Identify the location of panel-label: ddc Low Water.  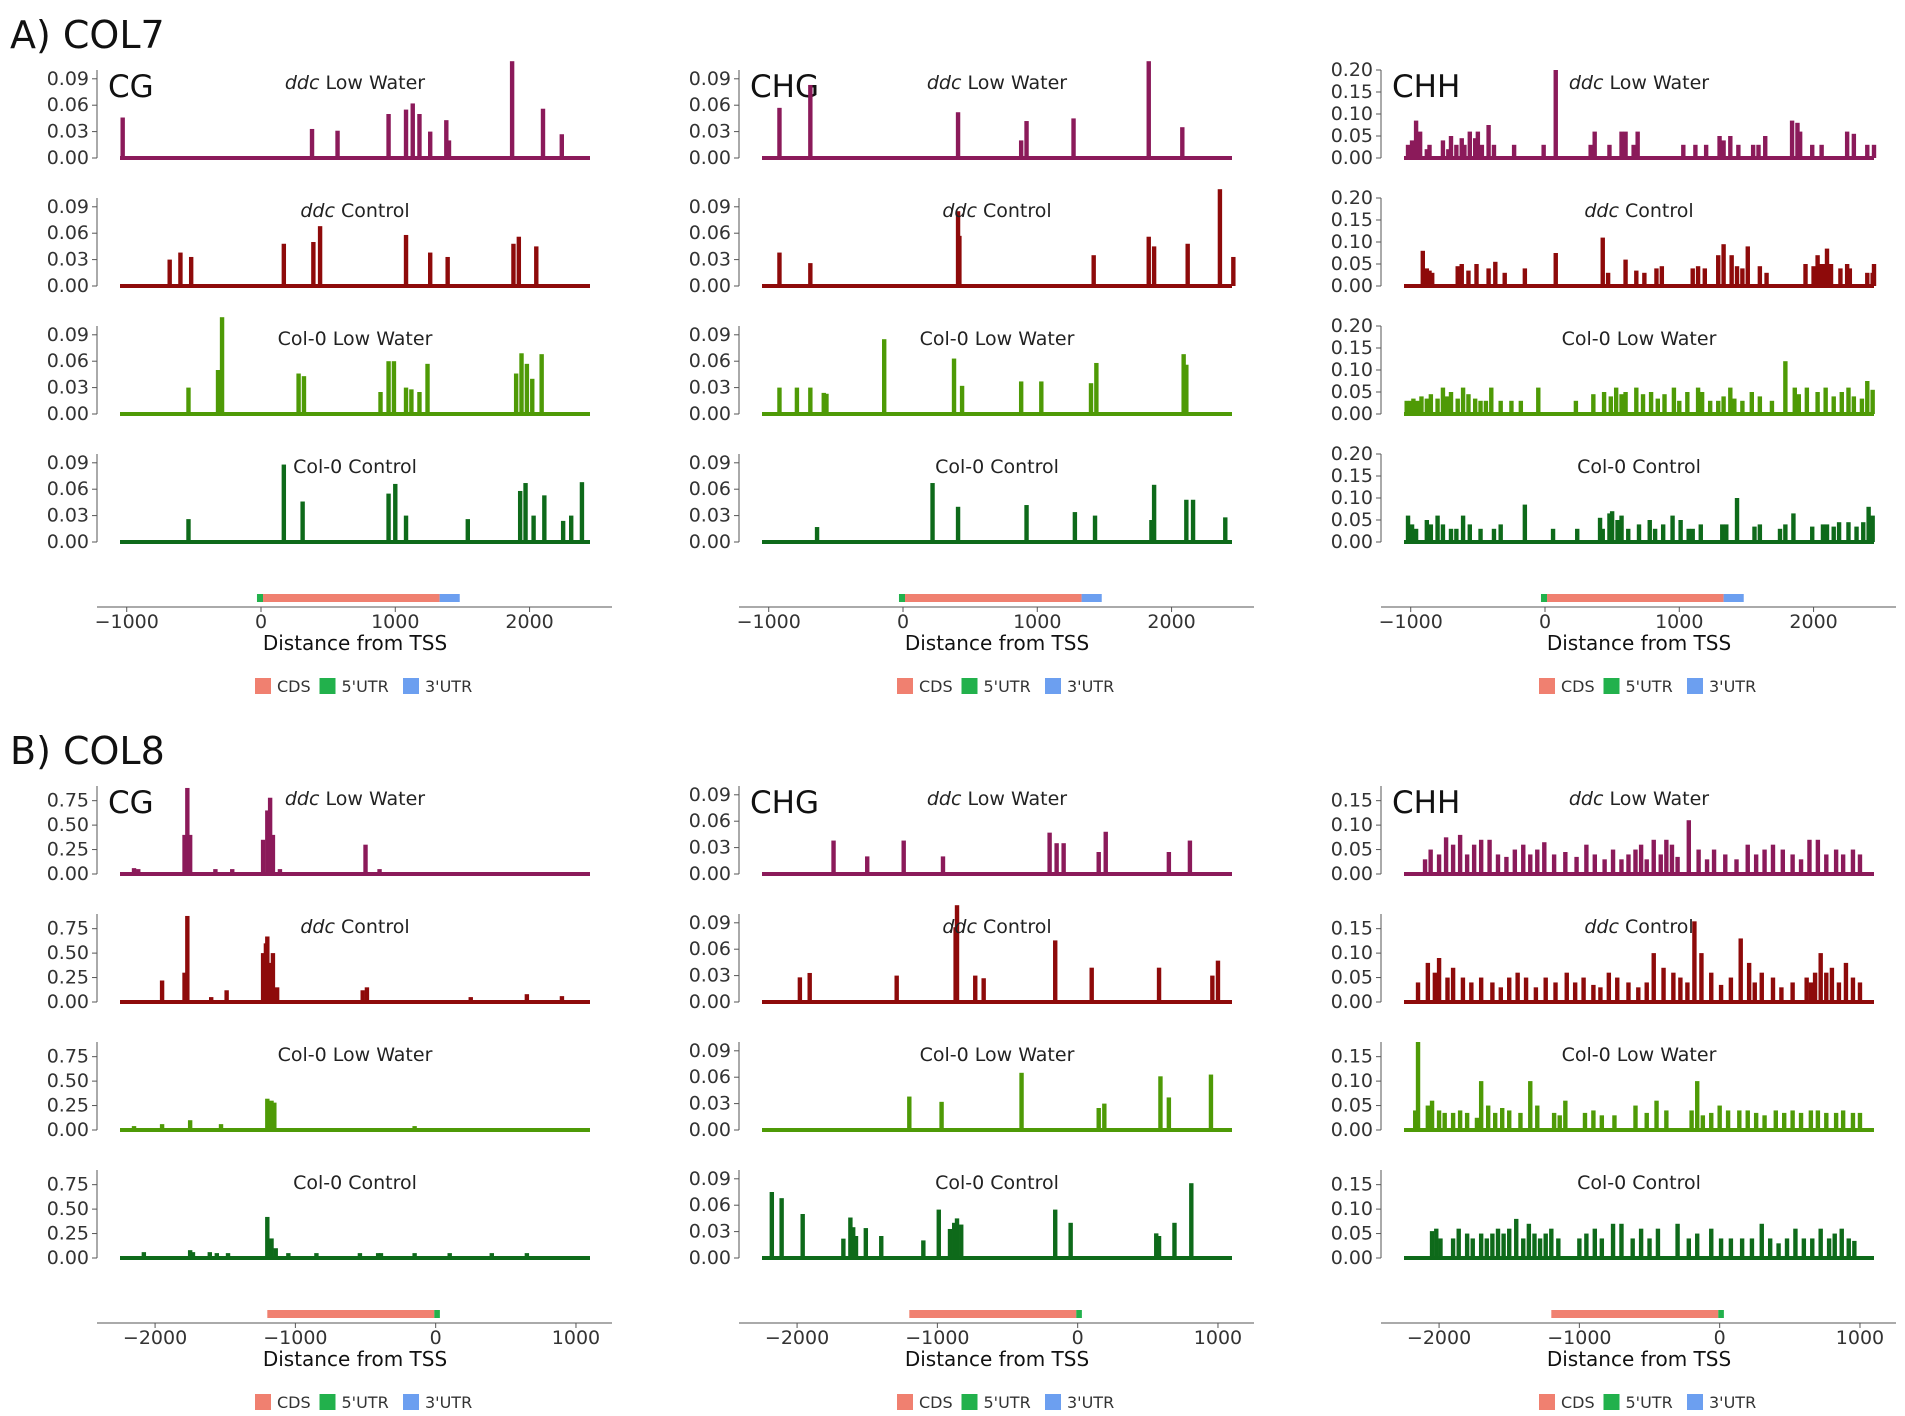
(355, 799).